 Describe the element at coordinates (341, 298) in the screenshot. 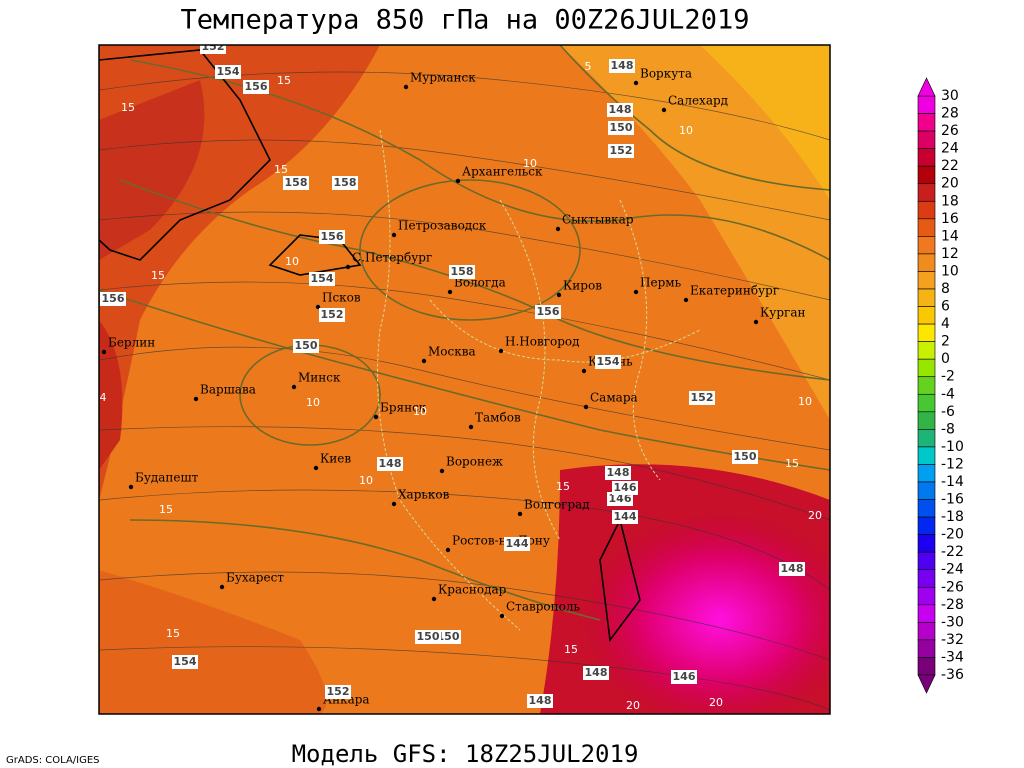

I see `city-label: Псков` at that location.